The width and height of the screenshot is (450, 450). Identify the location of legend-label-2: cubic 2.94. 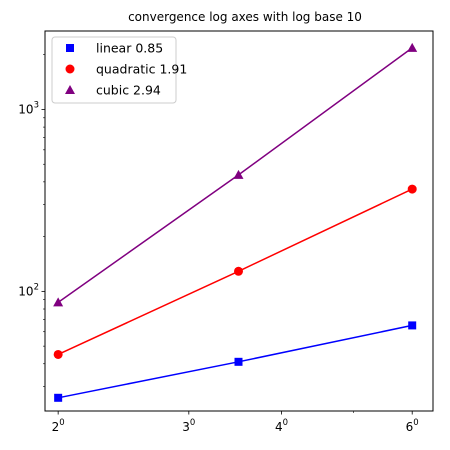
(128, 90).